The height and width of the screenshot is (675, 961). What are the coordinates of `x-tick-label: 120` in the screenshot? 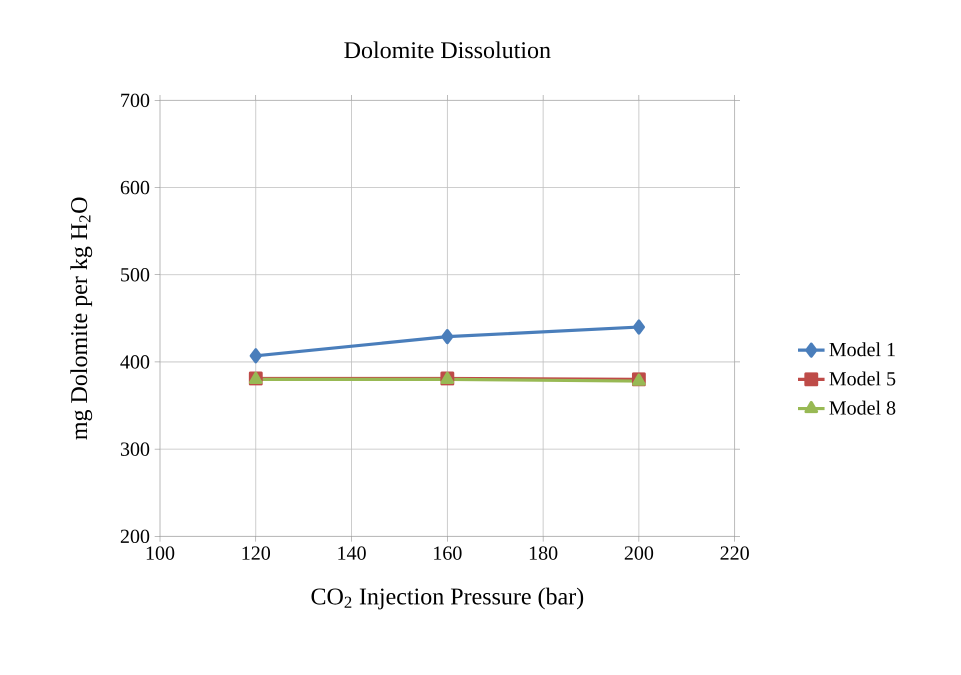 It's located at (256, 553).